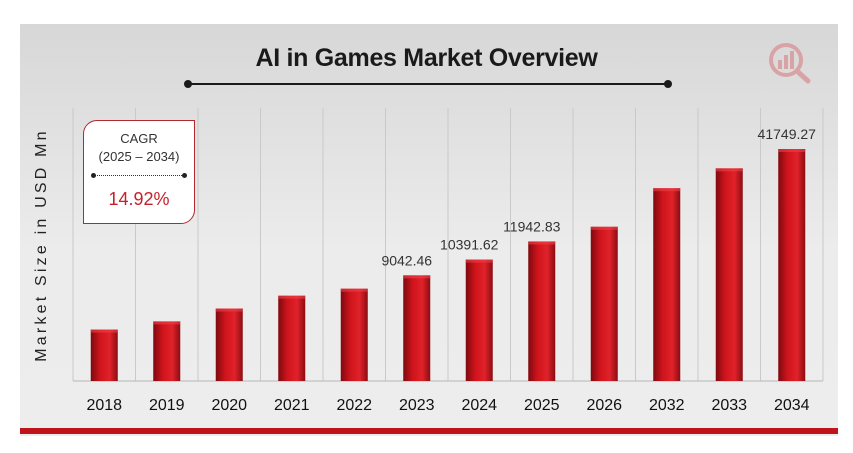 This screenshot has width=853, height=453. Describe the element at coordinates (417, 328) in the screenshot. I see `bar-2023` at that location.